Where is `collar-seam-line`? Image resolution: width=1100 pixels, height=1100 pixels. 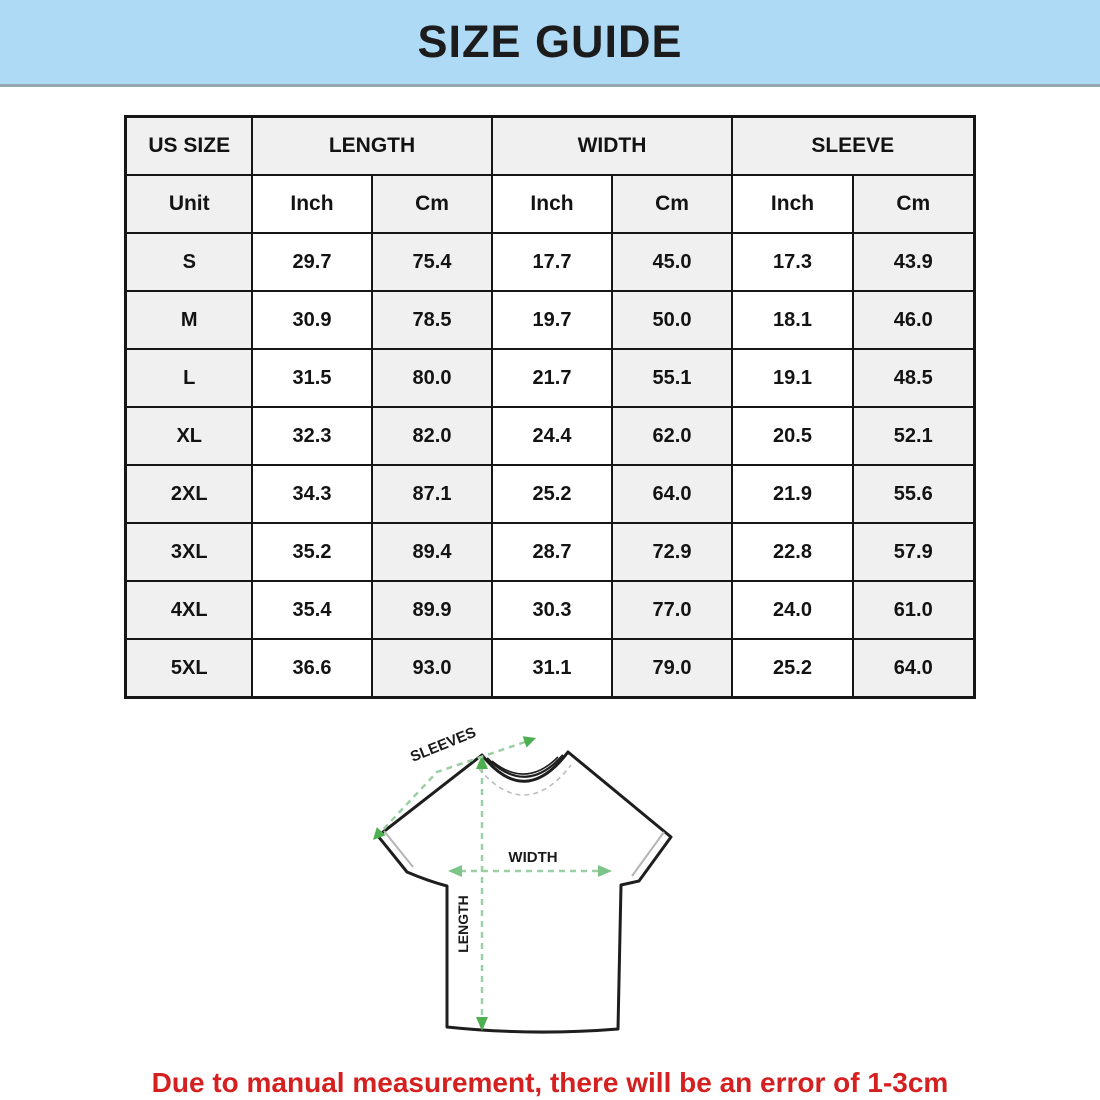 collar-seam-line is located at coordinates (525, 780).